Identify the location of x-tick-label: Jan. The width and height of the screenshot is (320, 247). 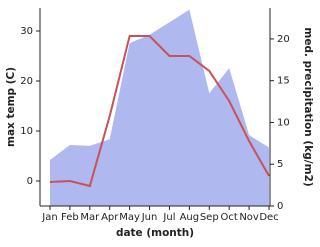
(49, 217).